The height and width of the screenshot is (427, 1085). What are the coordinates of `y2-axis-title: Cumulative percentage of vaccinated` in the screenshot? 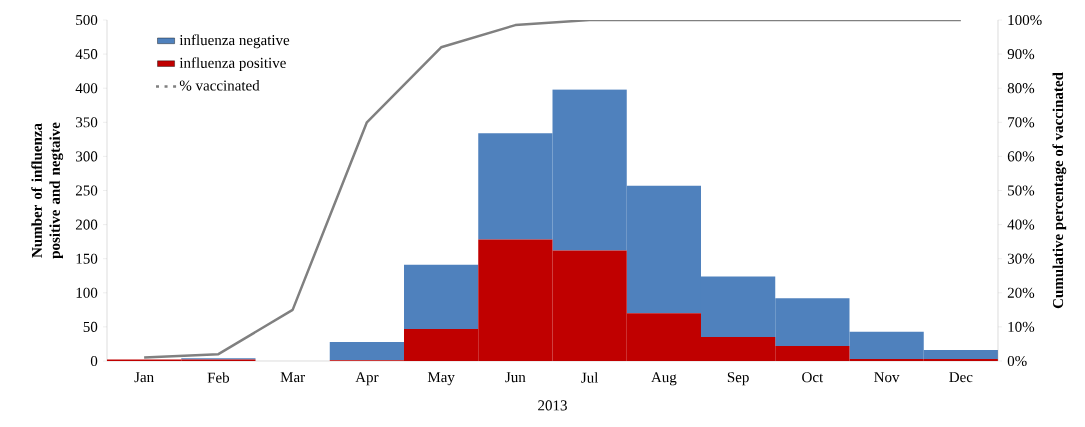 It's located at (1059, 190).